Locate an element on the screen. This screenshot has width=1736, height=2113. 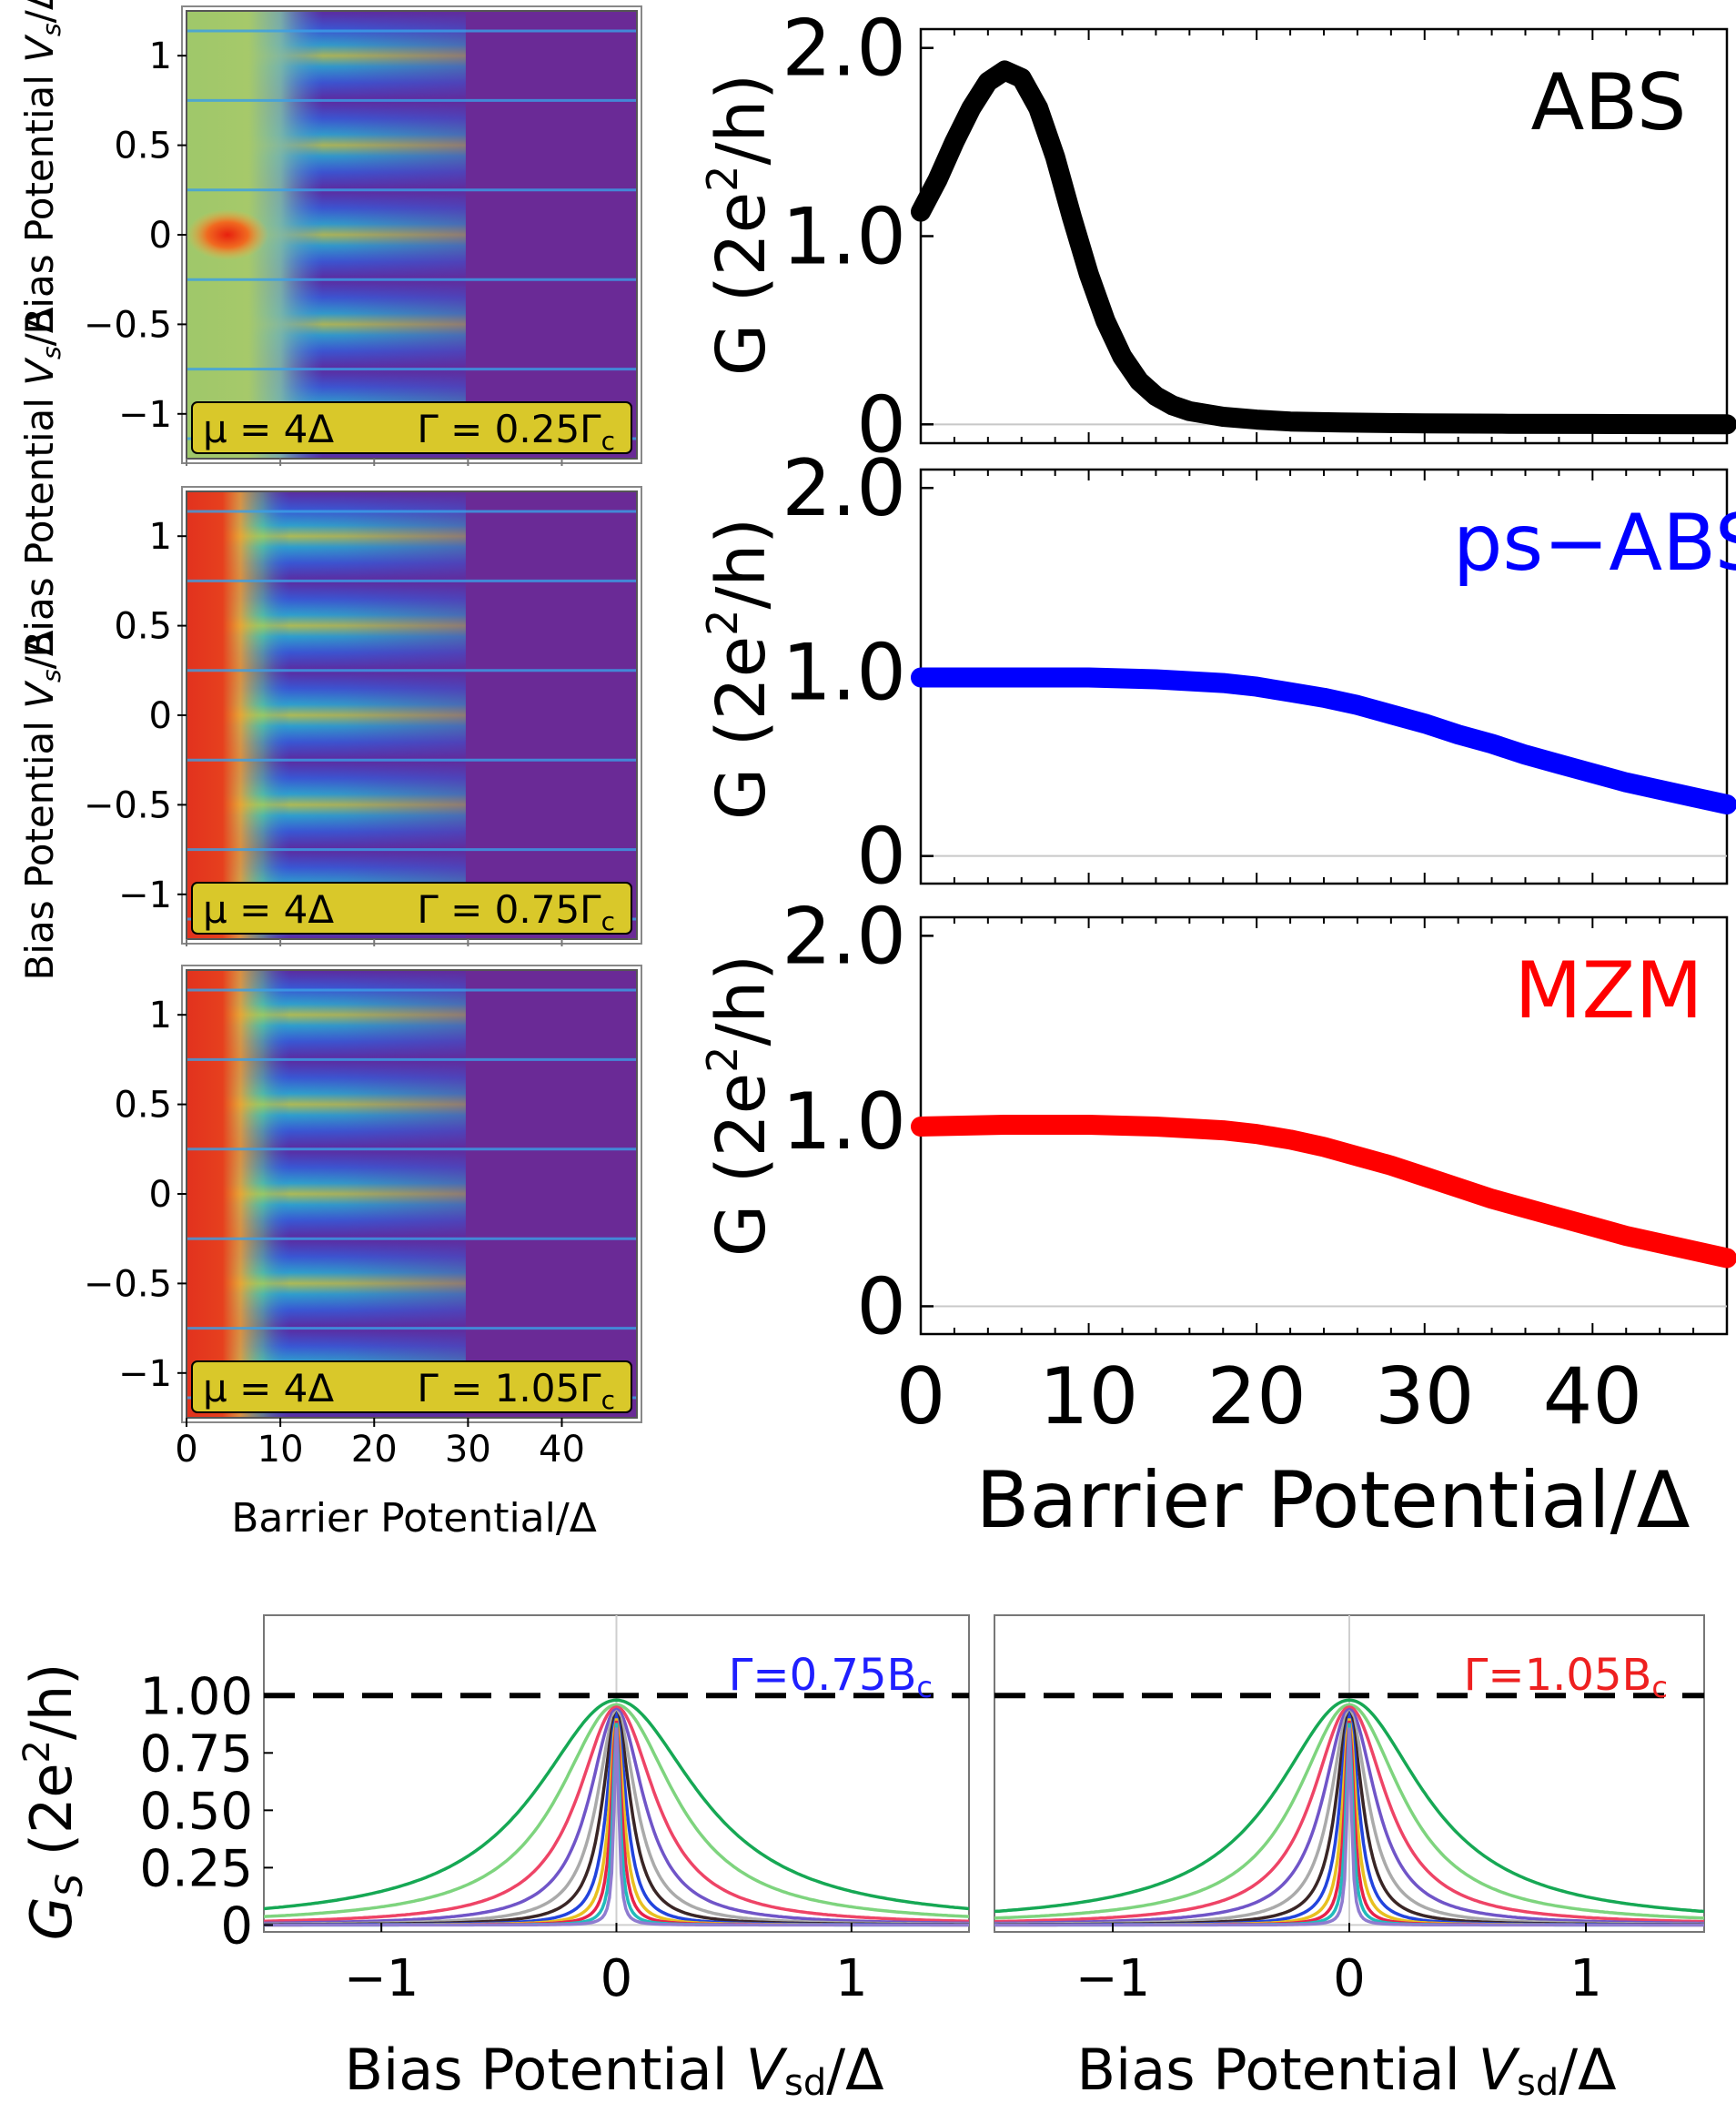
y-tick-label: 0.25 is located at coordinates (196, 1868).